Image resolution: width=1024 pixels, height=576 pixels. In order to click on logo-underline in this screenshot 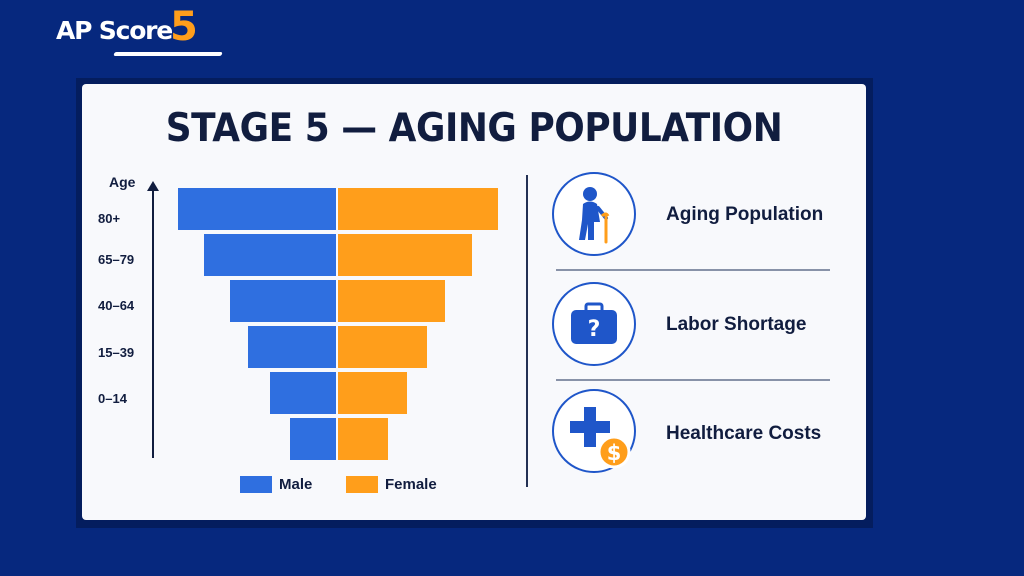, I will do `click(168, 54)`.